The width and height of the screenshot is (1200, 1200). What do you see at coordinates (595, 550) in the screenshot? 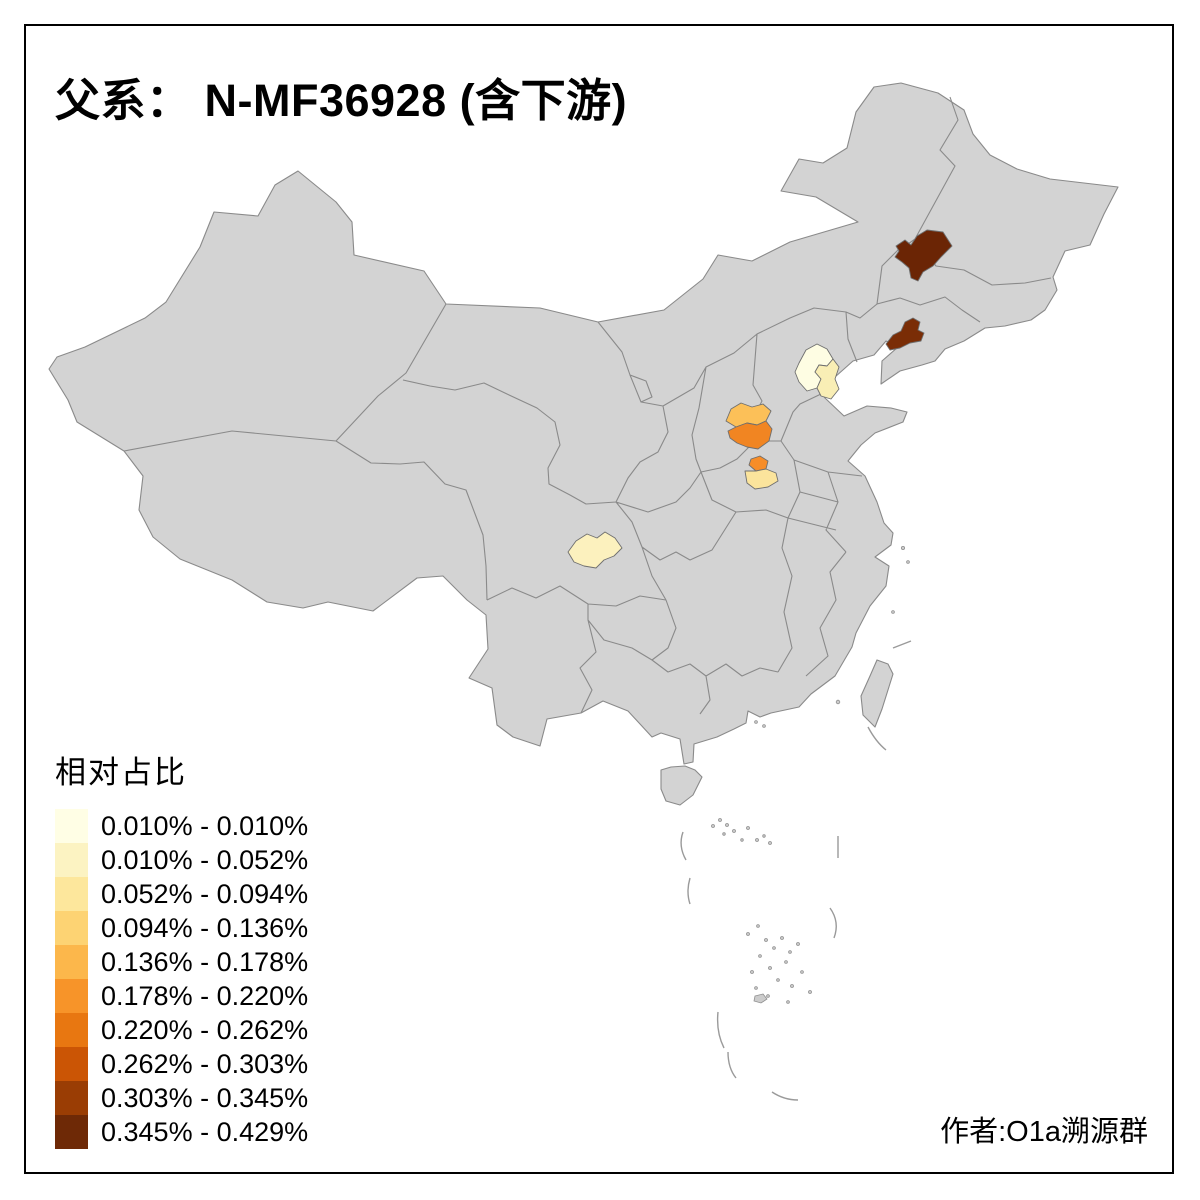
I see `region-sichuan-chengdu-prefecture` at bounding box center [595, 550].